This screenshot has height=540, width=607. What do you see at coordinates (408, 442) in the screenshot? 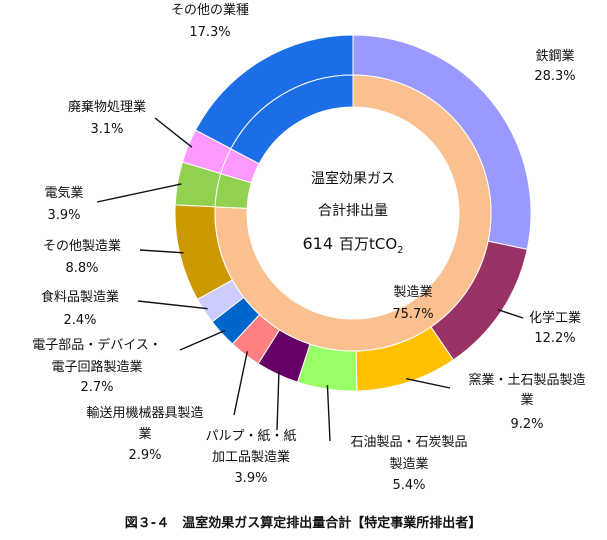
I see `slice-label-name-3-0: 石油製品・石炭製品` at bounding box center [408, 442].